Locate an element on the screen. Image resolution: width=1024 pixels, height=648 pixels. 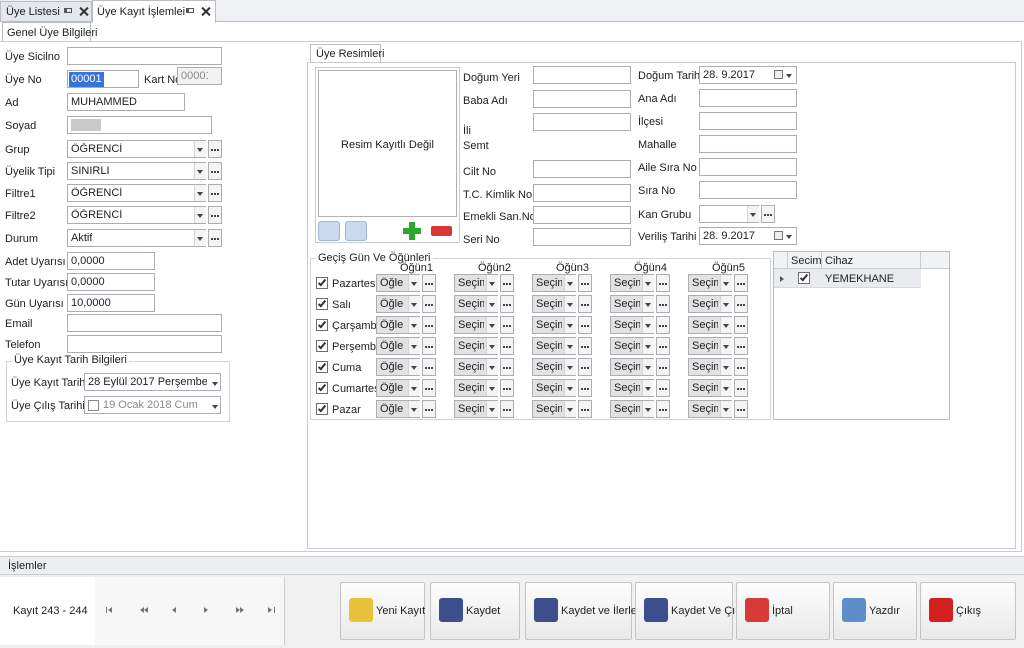
subtab is located at coordinates (46, 32).